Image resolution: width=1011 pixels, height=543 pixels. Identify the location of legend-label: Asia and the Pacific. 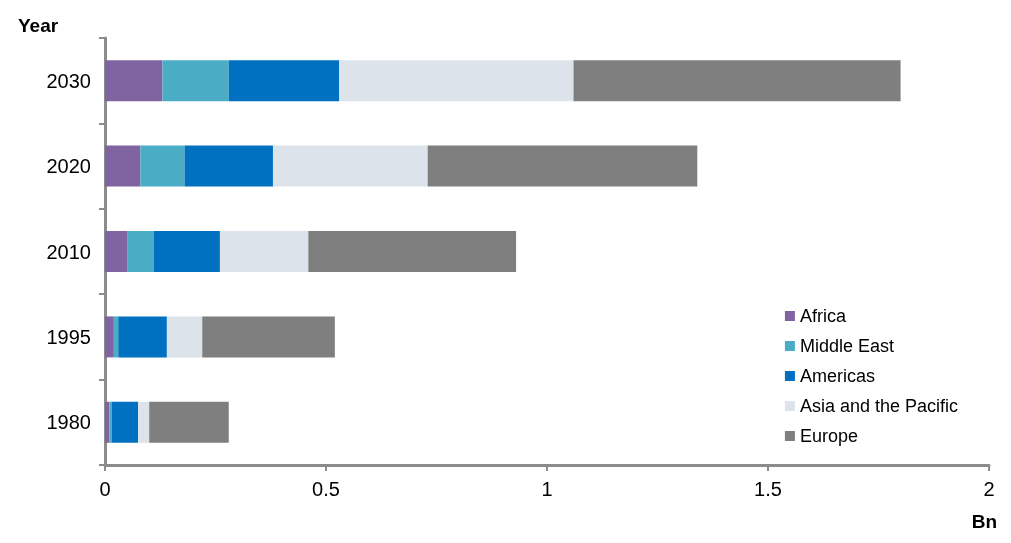
(878, 406).